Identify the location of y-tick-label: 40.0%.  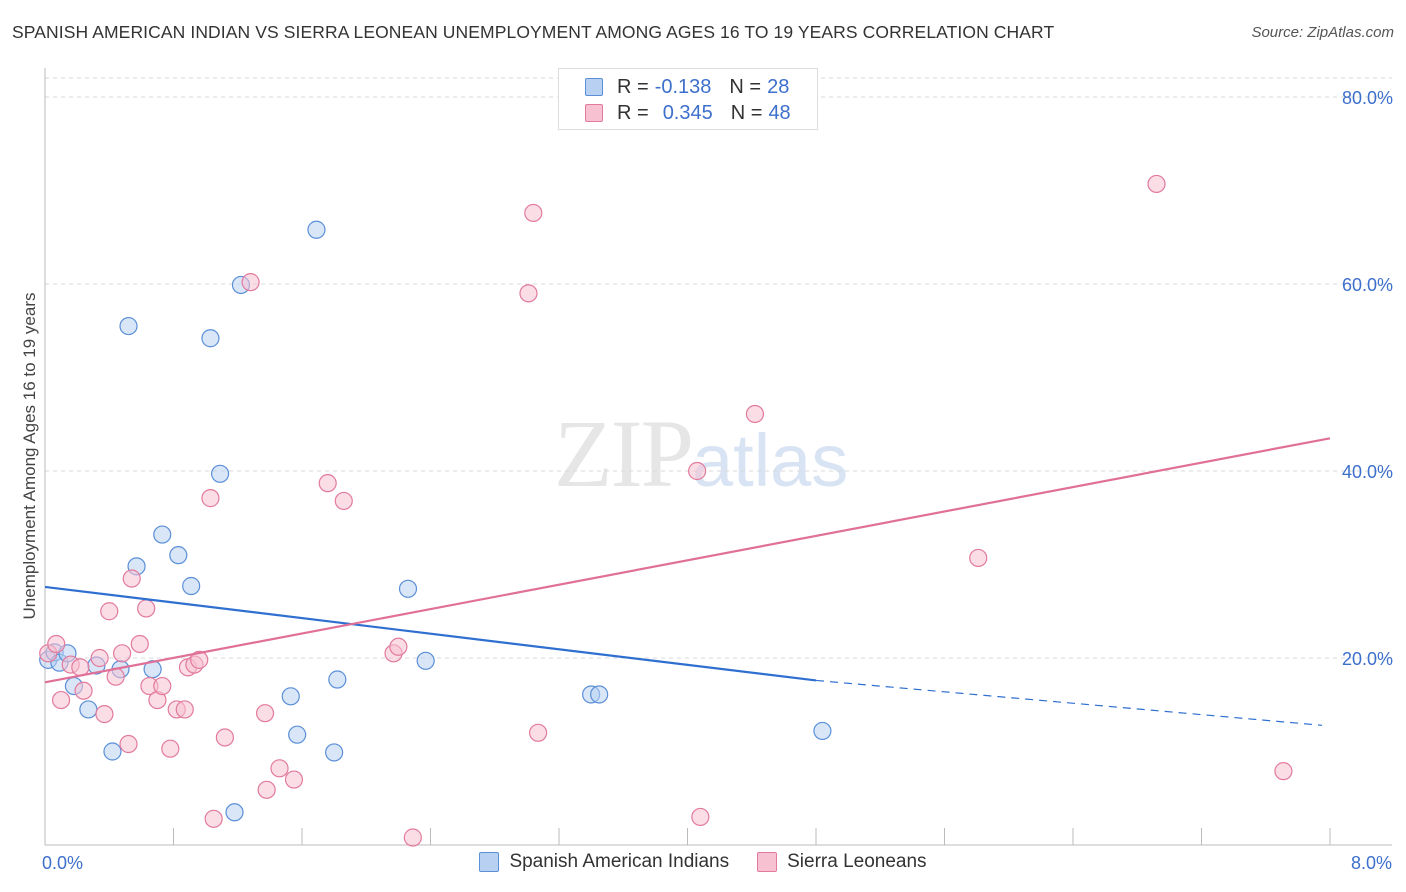
(1367, 472).